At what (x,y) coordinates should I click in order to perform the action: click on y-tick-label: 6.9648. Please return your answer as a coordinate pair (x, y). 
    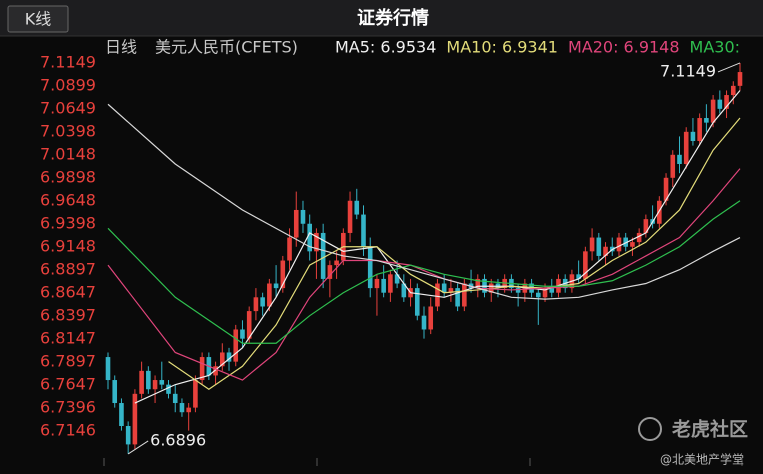
    Looking at the image, I should click on (68, 199).